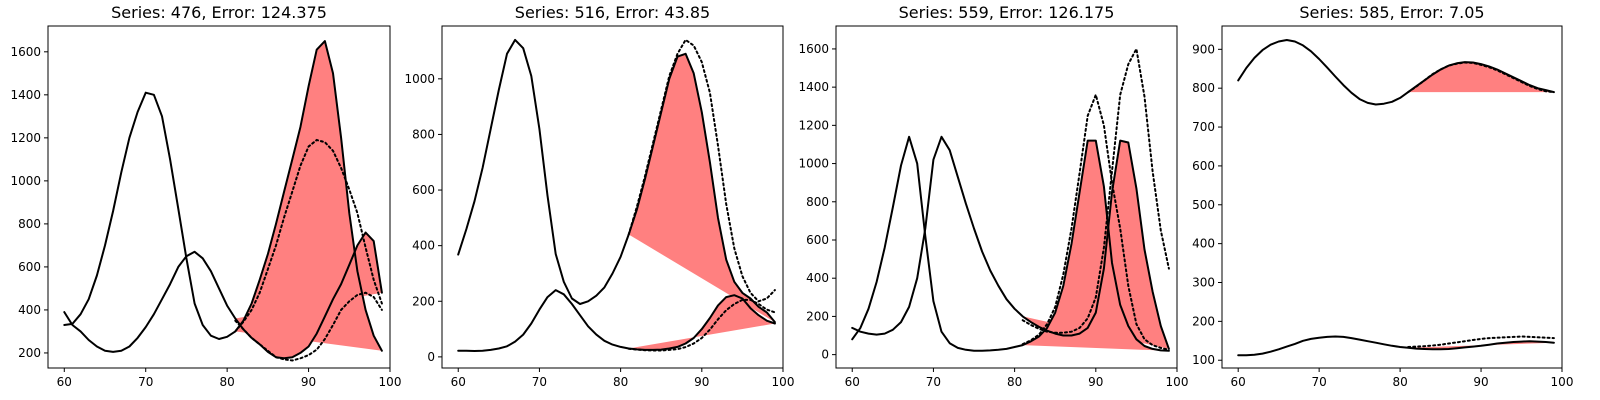  What do you see at coordinates (1391, 12) in the screenshot?
I see `chart-title: Series: 585, Error: 7.05` at bounding box center [1391, 12].